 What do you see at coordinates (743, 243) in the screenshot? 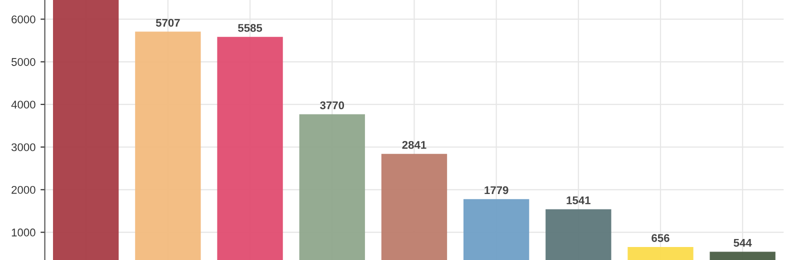
I see `data-label: 544` at bounding box center [743, 243].